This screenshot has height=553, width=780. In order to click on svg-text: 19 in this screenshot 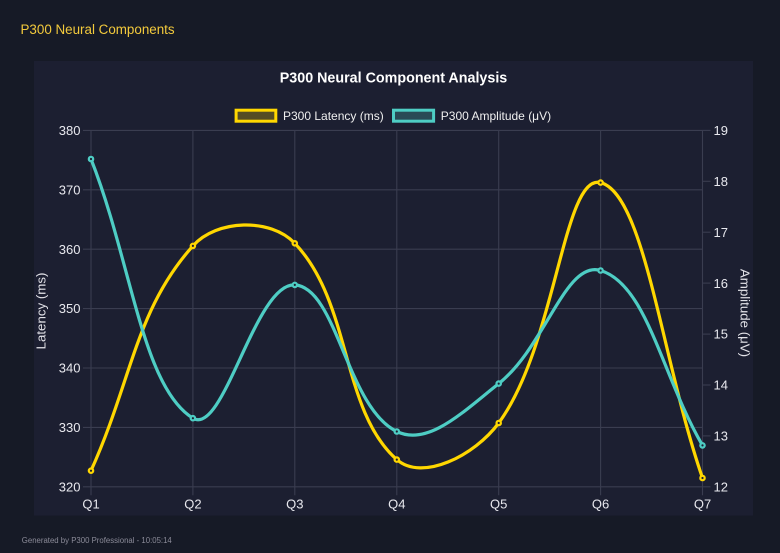, I will do `click(721, 130)`.